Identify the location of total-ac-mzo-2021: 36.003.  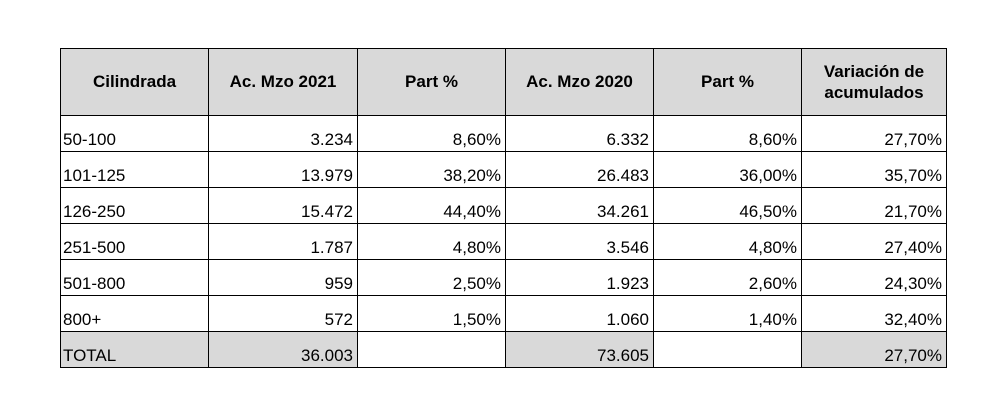
(283, 349).